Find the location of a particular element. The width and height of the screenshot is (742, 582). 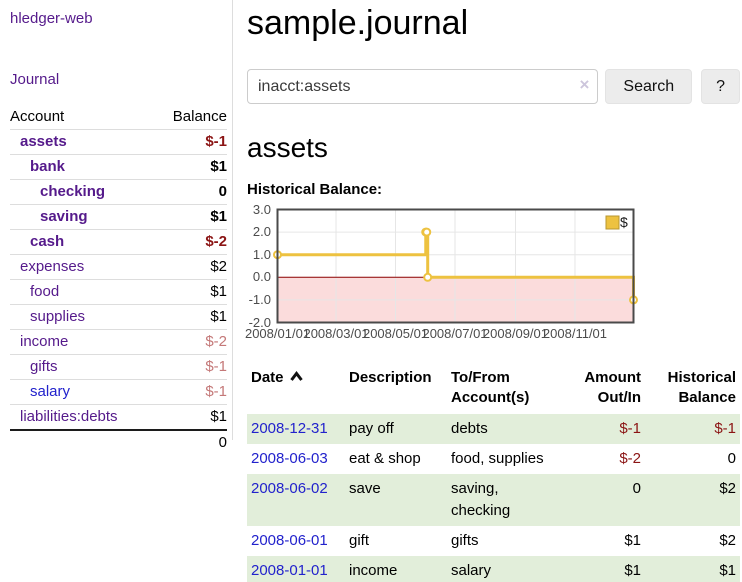

account-balance: $2 is located at coordinates (190, 267).